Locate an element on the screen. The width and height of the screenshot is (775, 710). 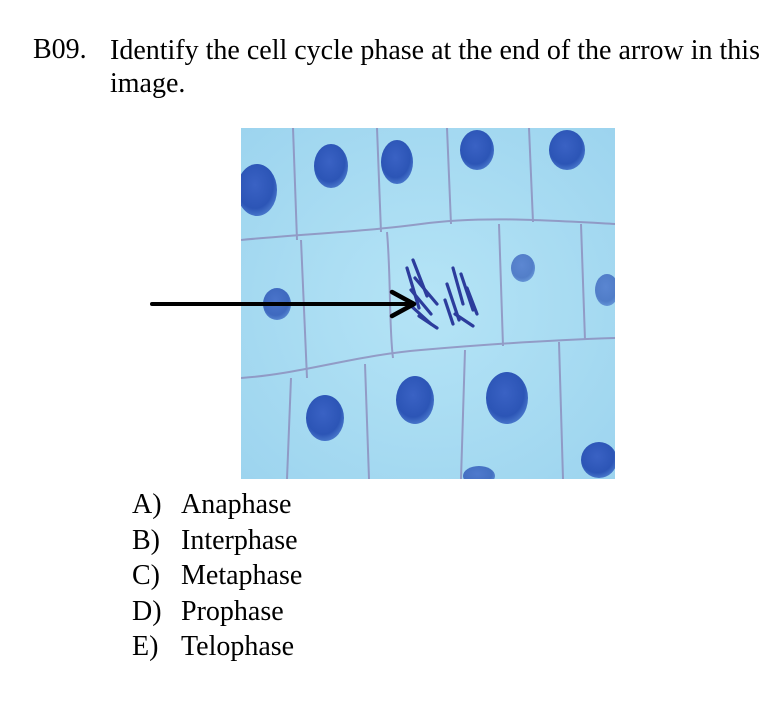
choice-letter: B) is located at coordinates (146, 540).